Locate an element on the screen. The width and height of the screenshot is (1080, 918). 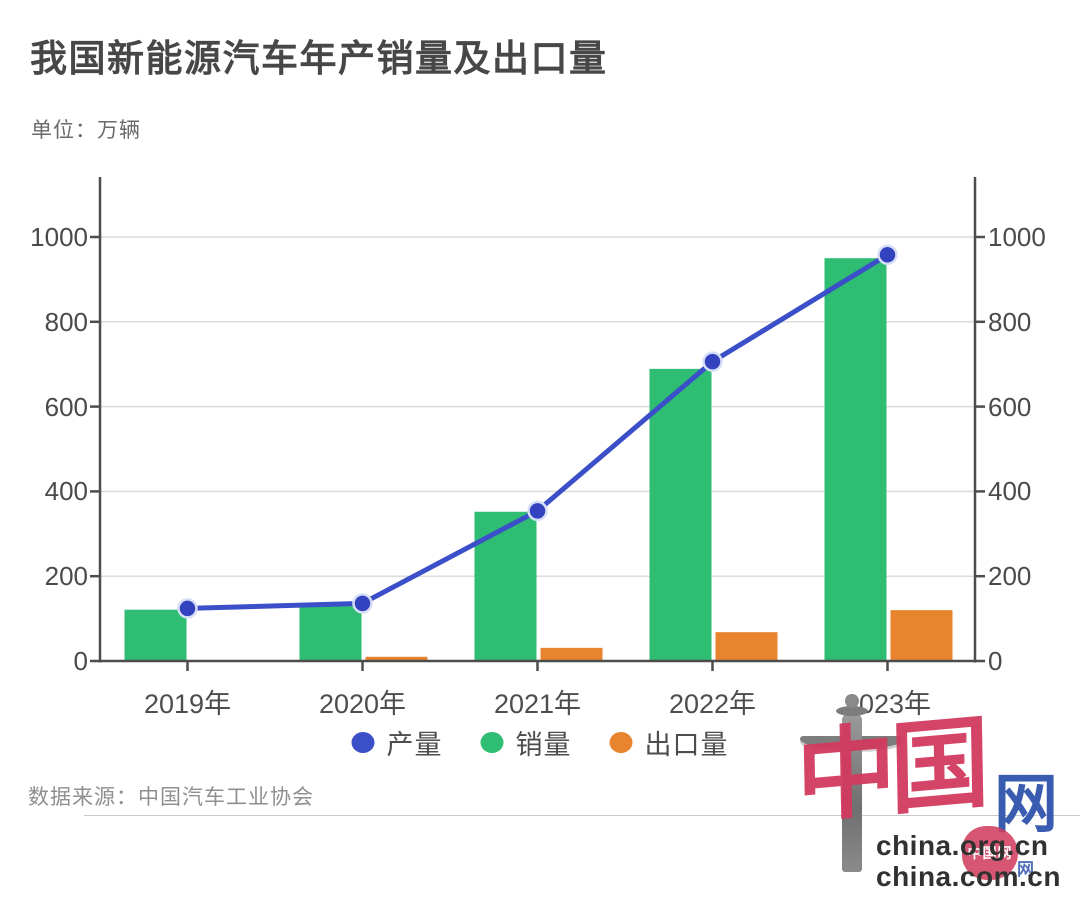
销量-bar-2020年 is located at coordinates (330, 631).